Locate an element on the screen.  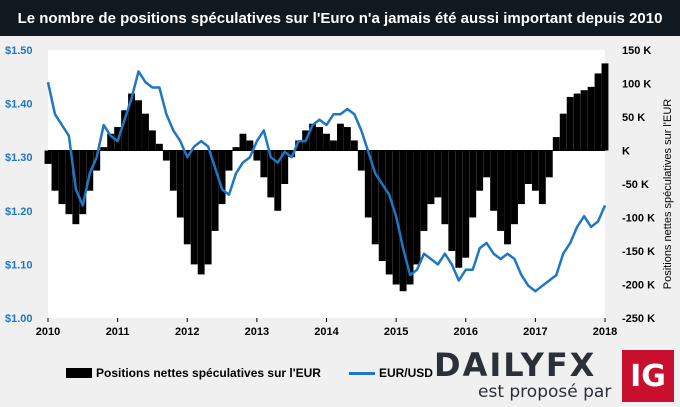
right-tick-label: K is located at coordinates (626, 152).